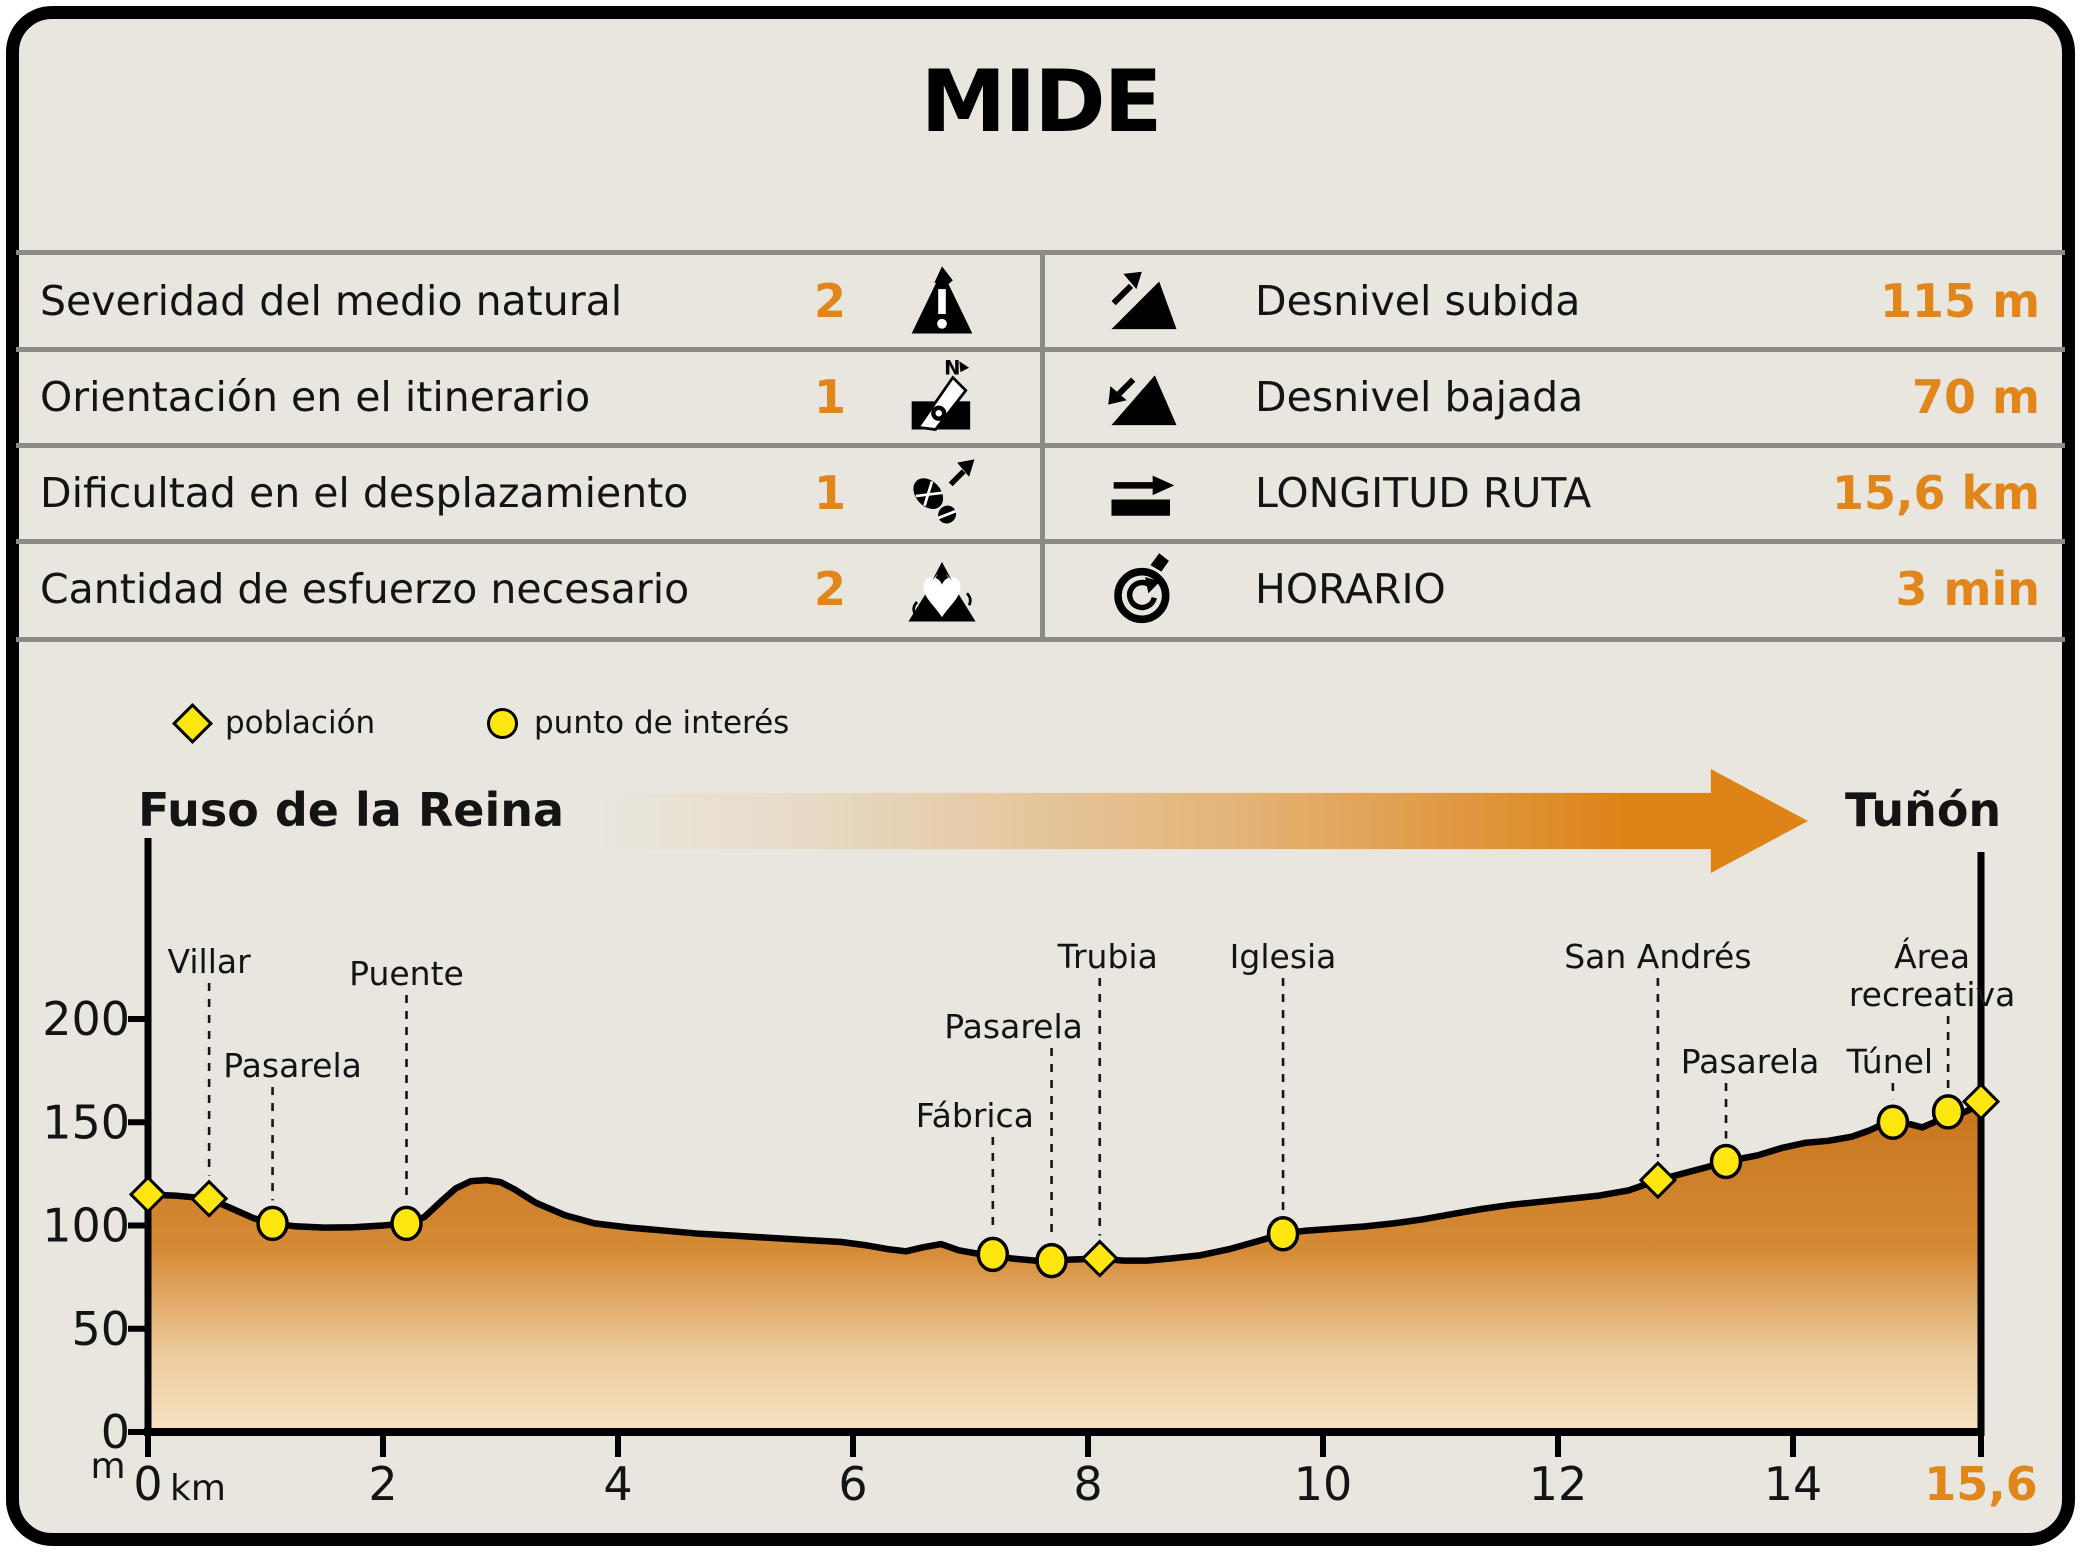  What do you see at coordinates (829, 493) in the screenshot?
I see `row-value-difficulty: 1` at bounding box center [829, 493].